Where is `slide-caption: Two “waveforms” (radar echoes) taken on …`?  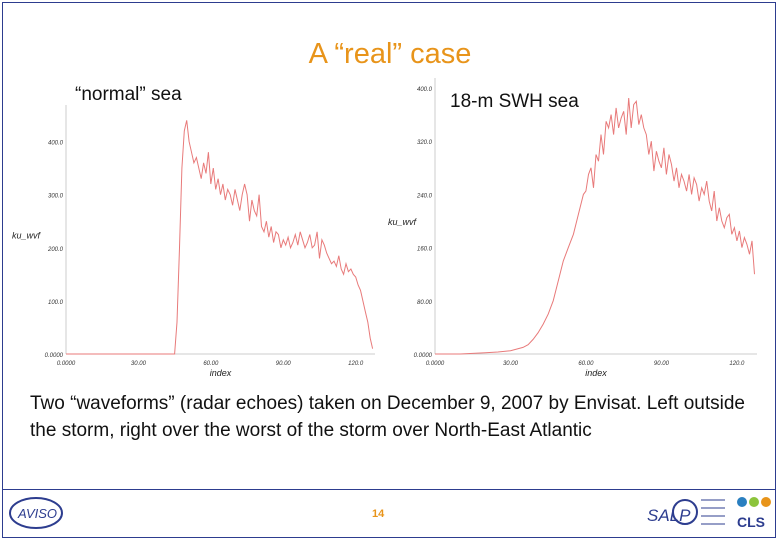 slide-caption: Two “waveforms” (radar echoes) taken on … is located at coordinates (387, 417).